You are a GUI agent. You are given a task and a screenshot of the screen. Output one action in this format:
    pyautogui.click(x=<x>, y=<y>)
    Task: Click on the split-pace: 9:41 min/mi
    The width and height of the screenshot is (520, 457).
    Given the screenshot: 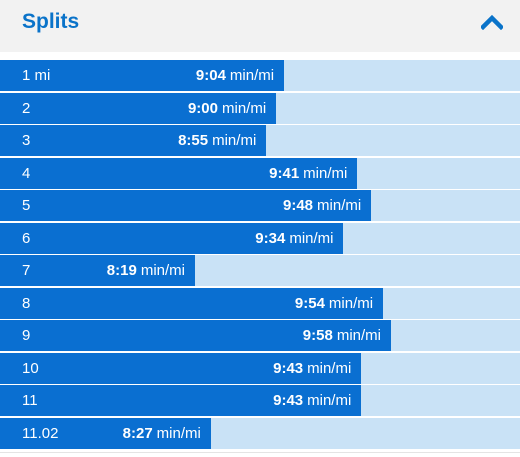 What is the action you would take?
    pyautogui.click(x=308, y=173)
    